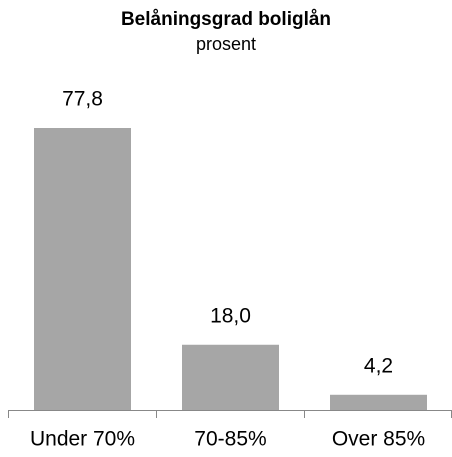 This screenshot has width=452, height=457. What do you see at coordinates (82, 439) in the screenshot?
I see `x-tick-label: Under 70%` at bounding box center [82, 439].